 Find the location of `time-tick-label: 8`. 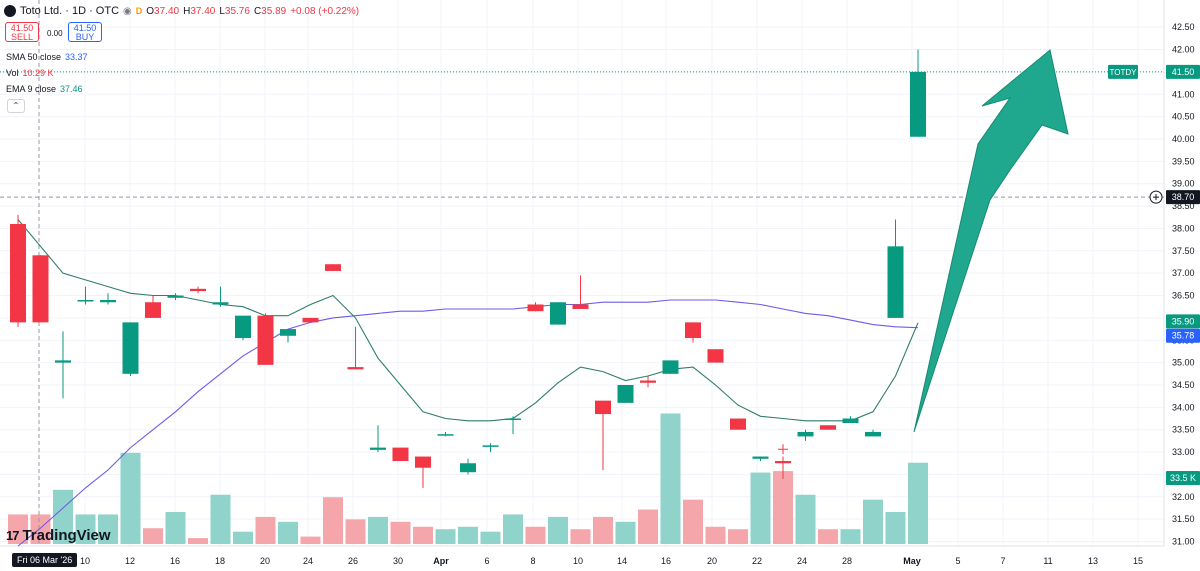

time-tick-label: 8 is located at coordinates (532, 561).